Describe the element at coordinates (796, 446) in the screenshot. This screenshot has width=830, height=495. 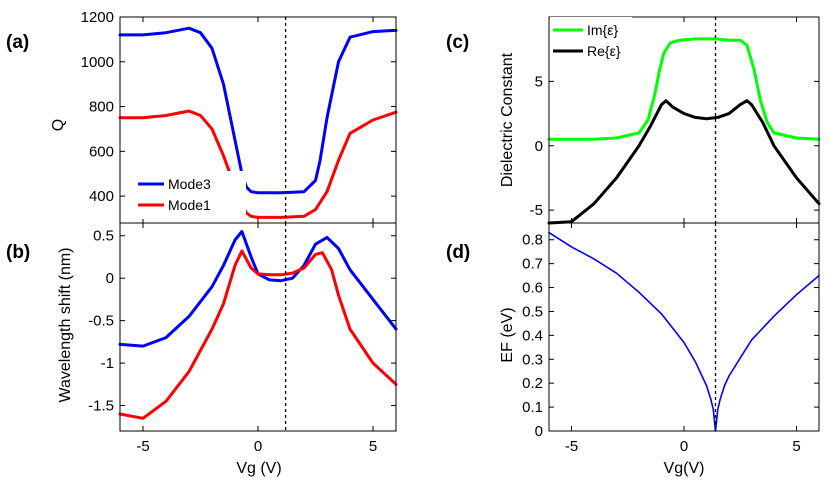
I see `xtick-label-d-2: 5` at that location.